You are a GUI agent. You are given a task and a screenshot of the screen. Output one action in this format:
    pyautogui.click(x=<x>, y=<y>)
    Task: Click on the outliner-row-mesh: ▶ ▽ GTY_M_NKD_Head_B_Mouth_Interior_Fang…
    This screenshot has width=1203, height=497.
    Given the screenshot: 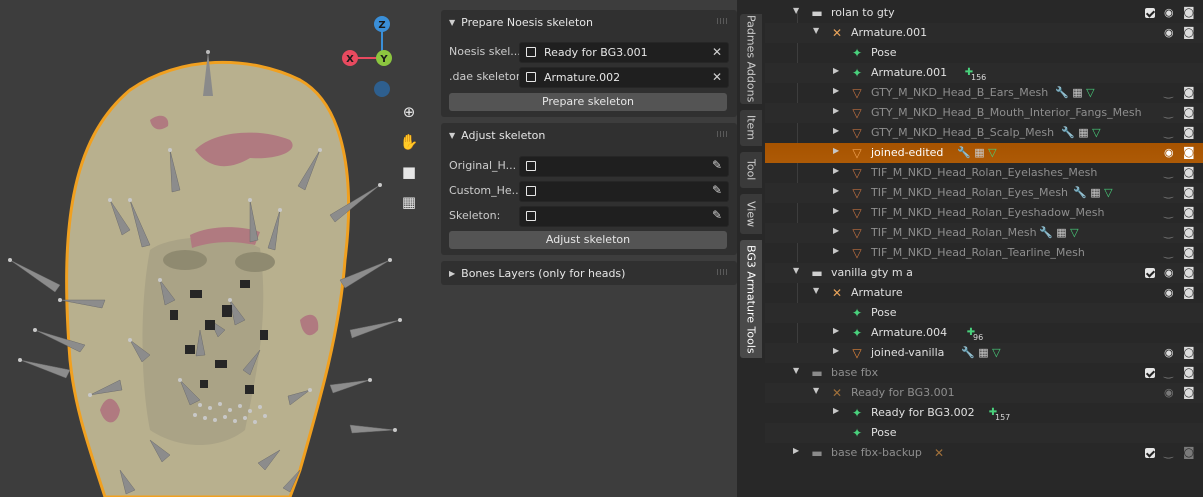 What is the action you would take?
    pyautogui.click(x=984, y=113)
    